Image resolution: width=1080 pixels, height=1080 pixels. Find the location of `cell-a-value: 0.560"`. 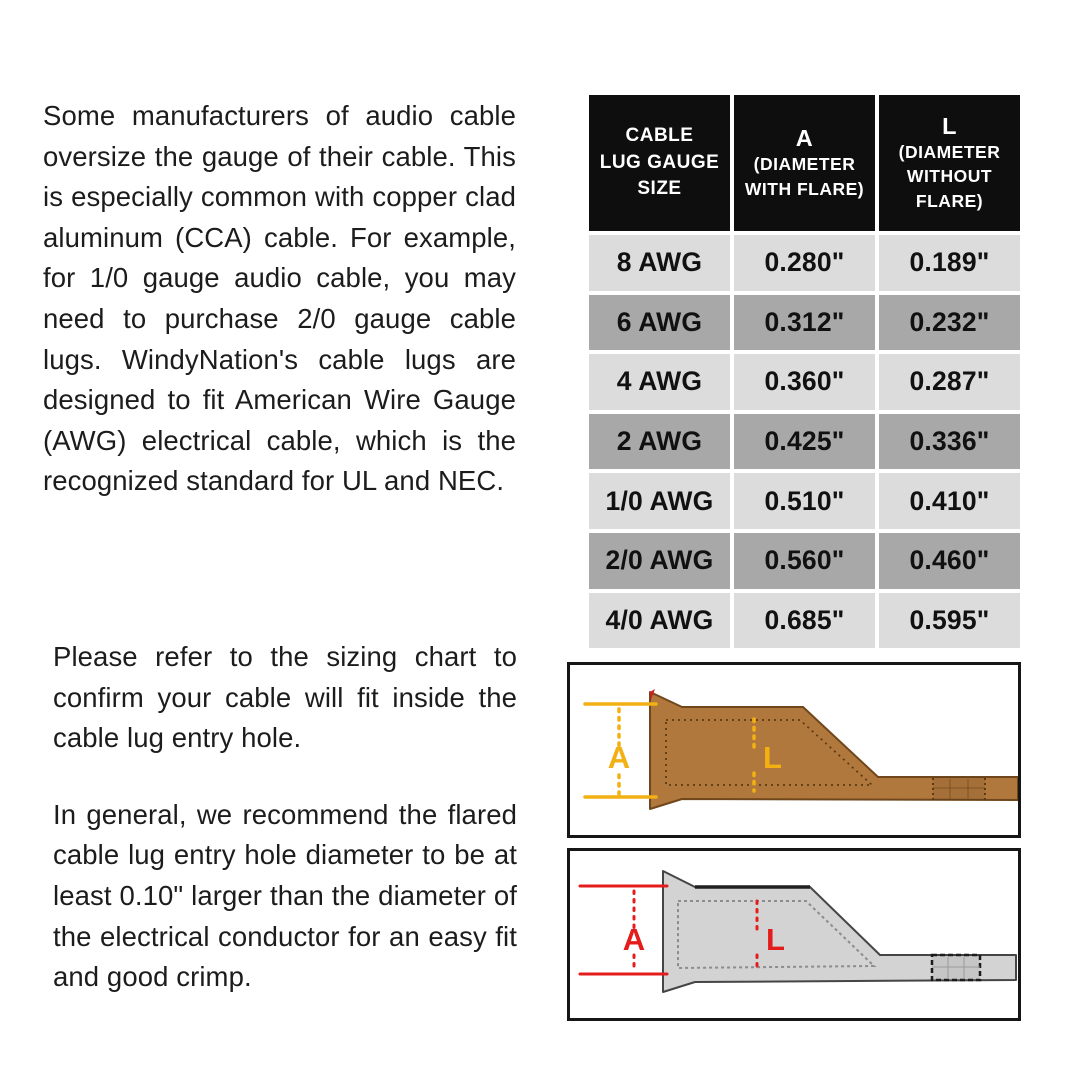

cell-a-value: 0.560" is located at coordinates (804, 560).